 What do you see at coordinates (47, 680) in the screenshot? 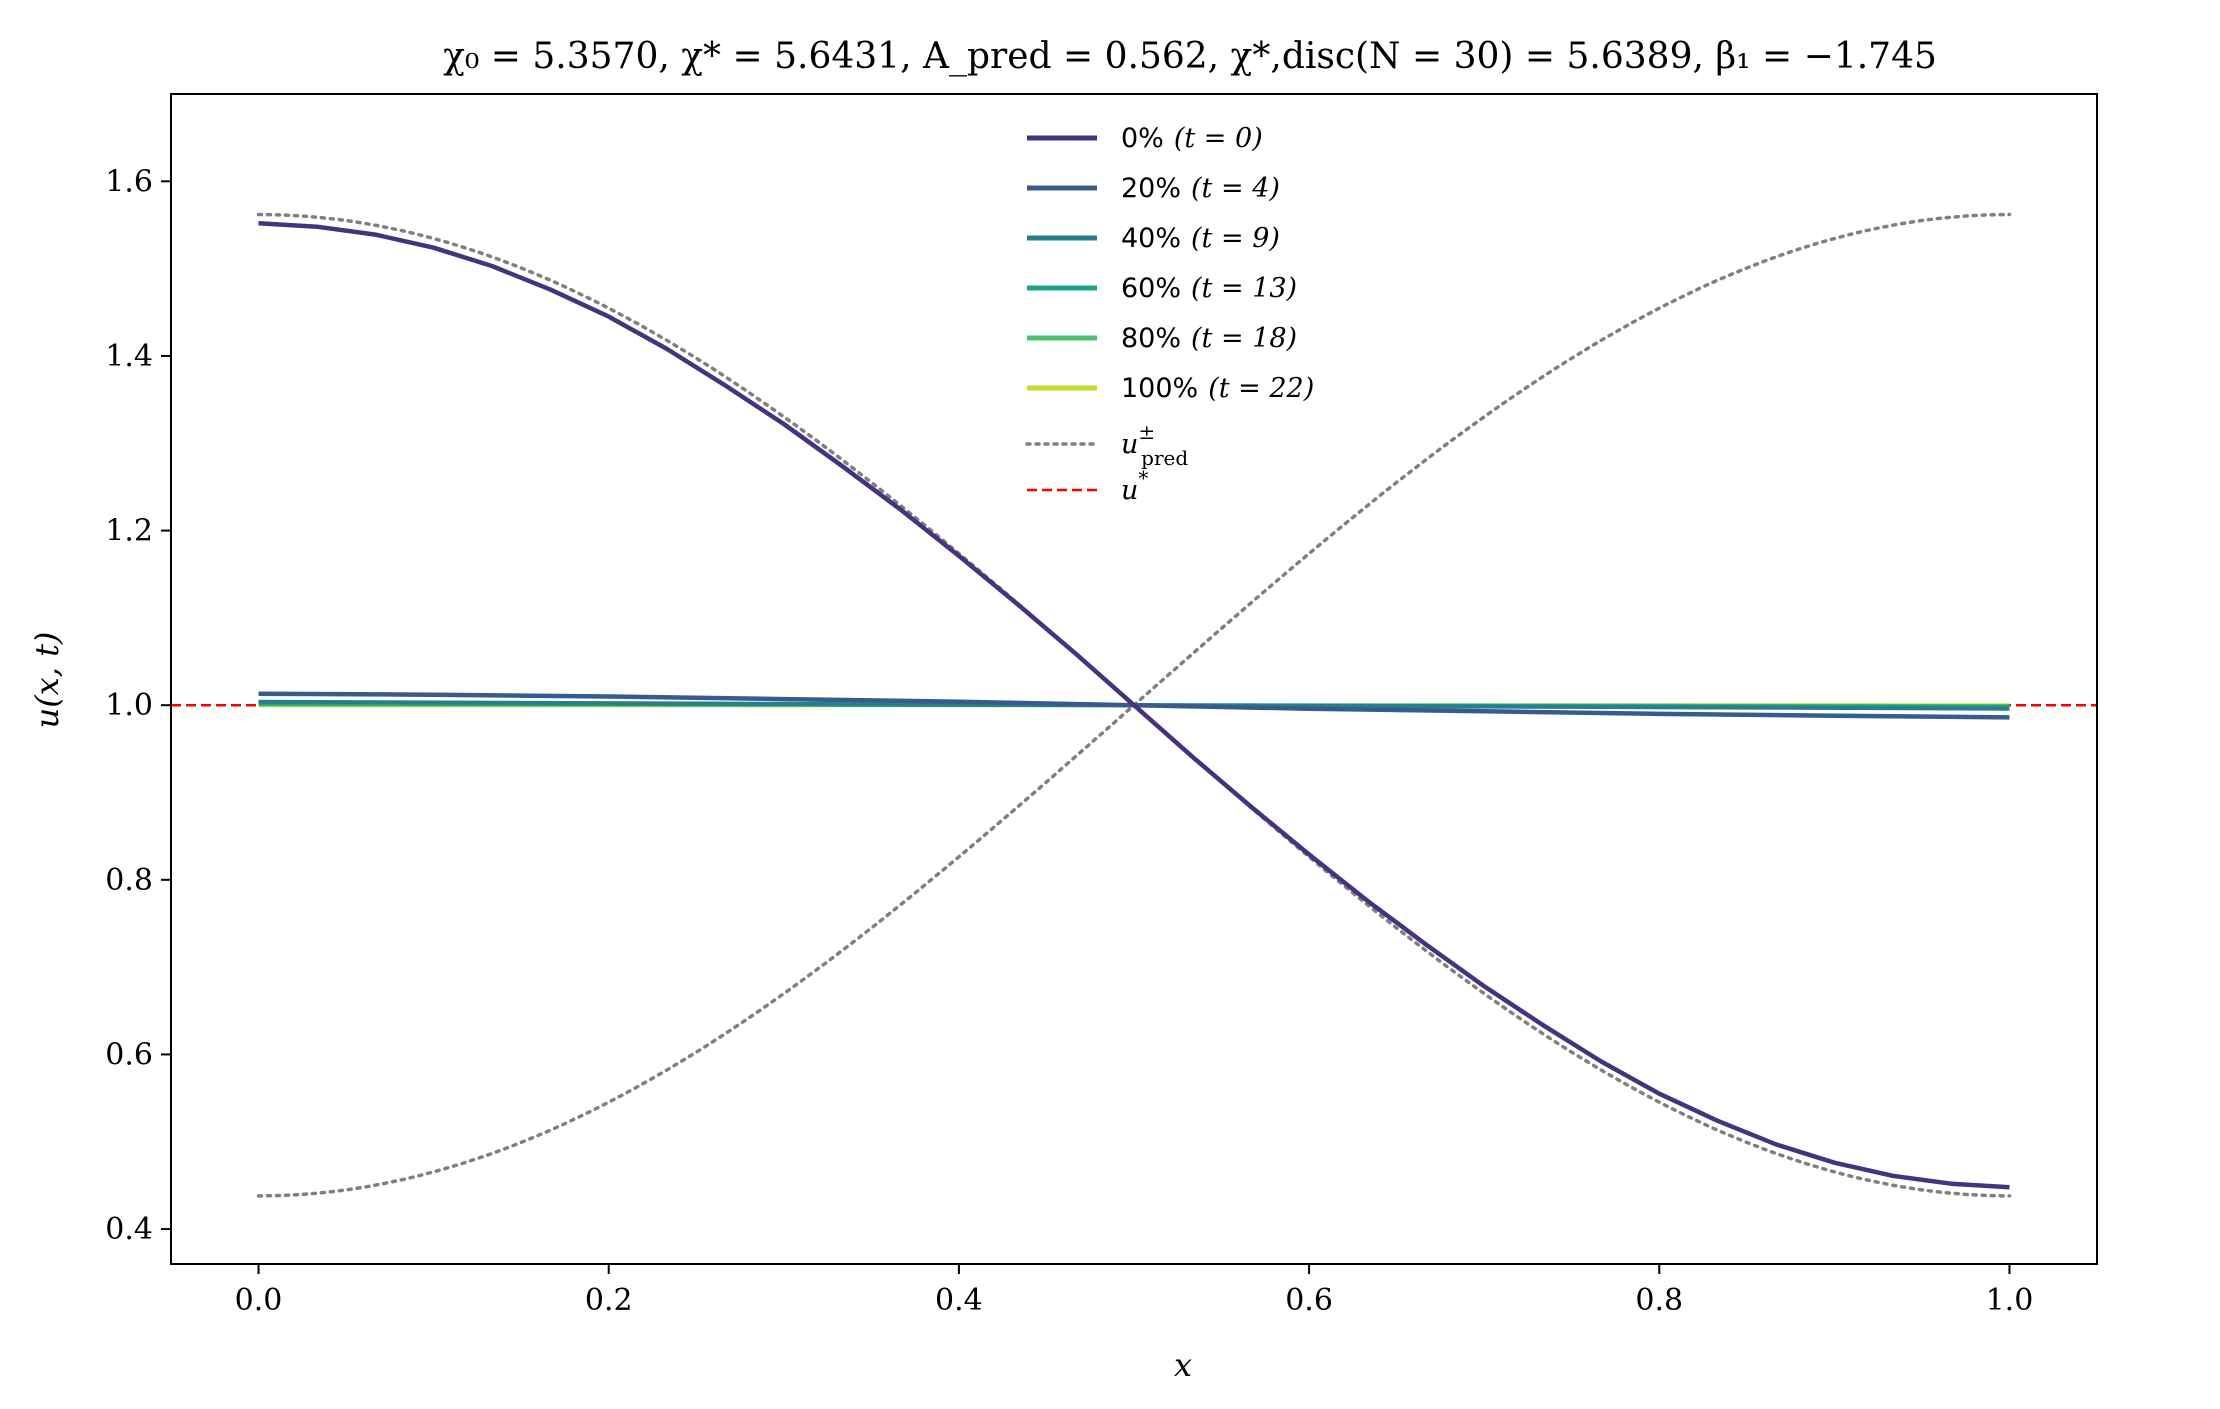
I see `y-axis-label: u(x, t)` at bounding box center [47, 680].